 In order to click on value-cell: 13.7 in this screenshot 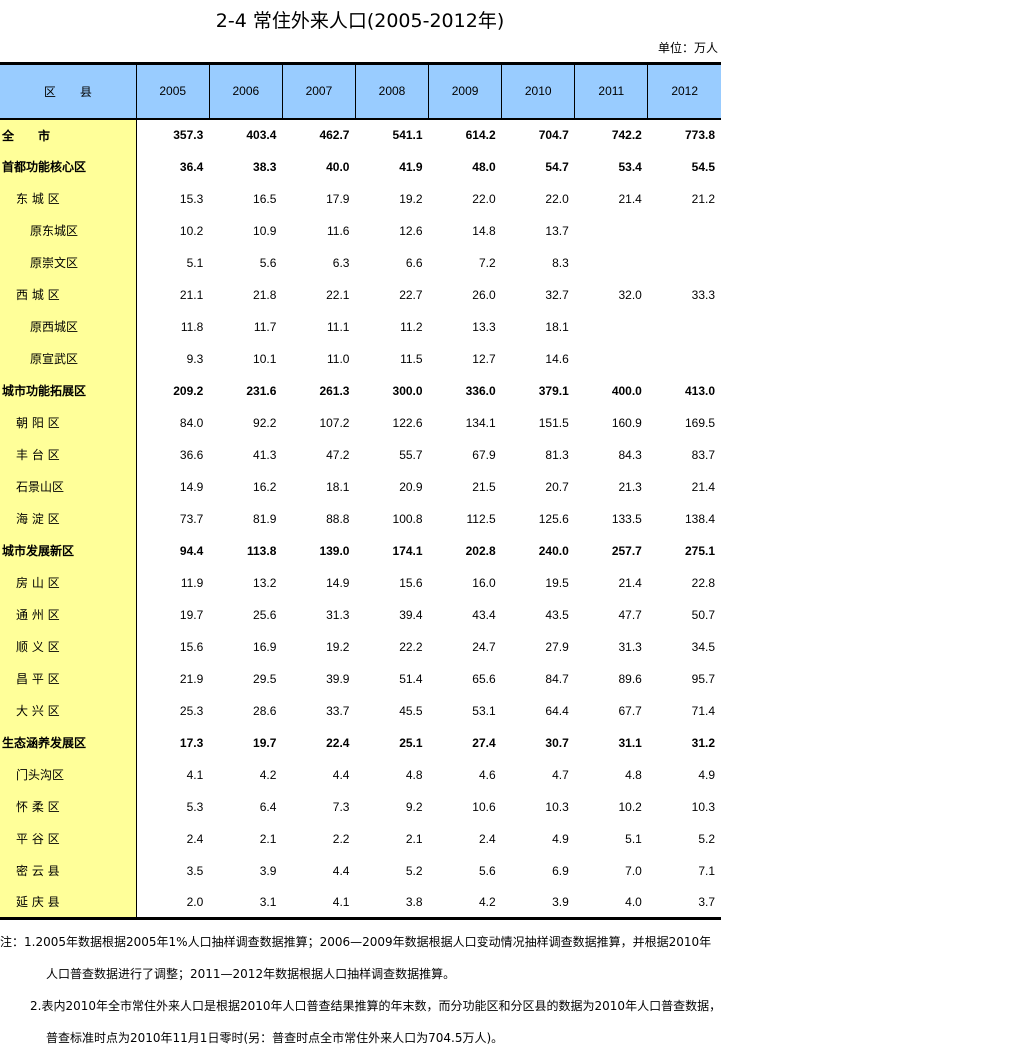, I will do `click(557, 230)`.